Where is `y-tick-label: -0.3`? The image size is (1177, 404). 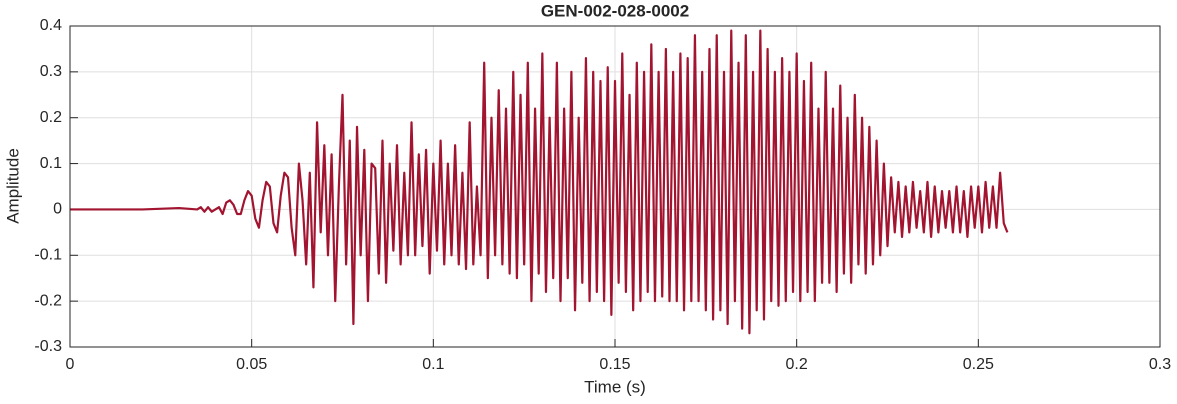
y-tick-label: -0.3 is located at coordinates (48, 346).